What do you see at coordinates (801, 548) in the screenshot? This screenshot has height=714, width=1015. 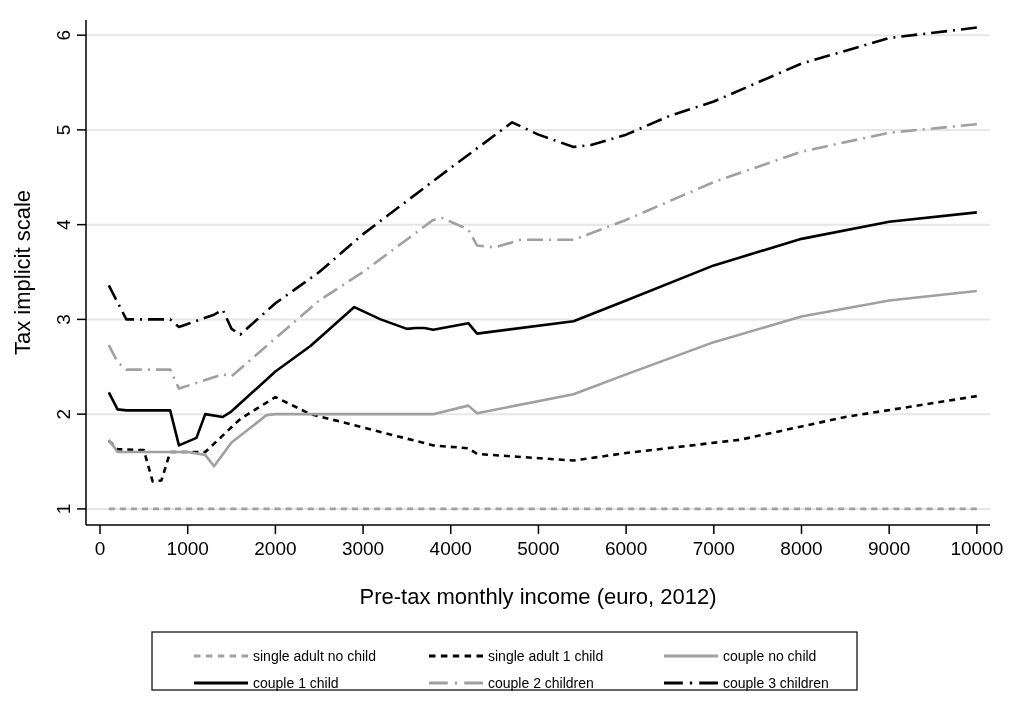 I see `x-tick-label: 8000` at bounding box center [801, 548].